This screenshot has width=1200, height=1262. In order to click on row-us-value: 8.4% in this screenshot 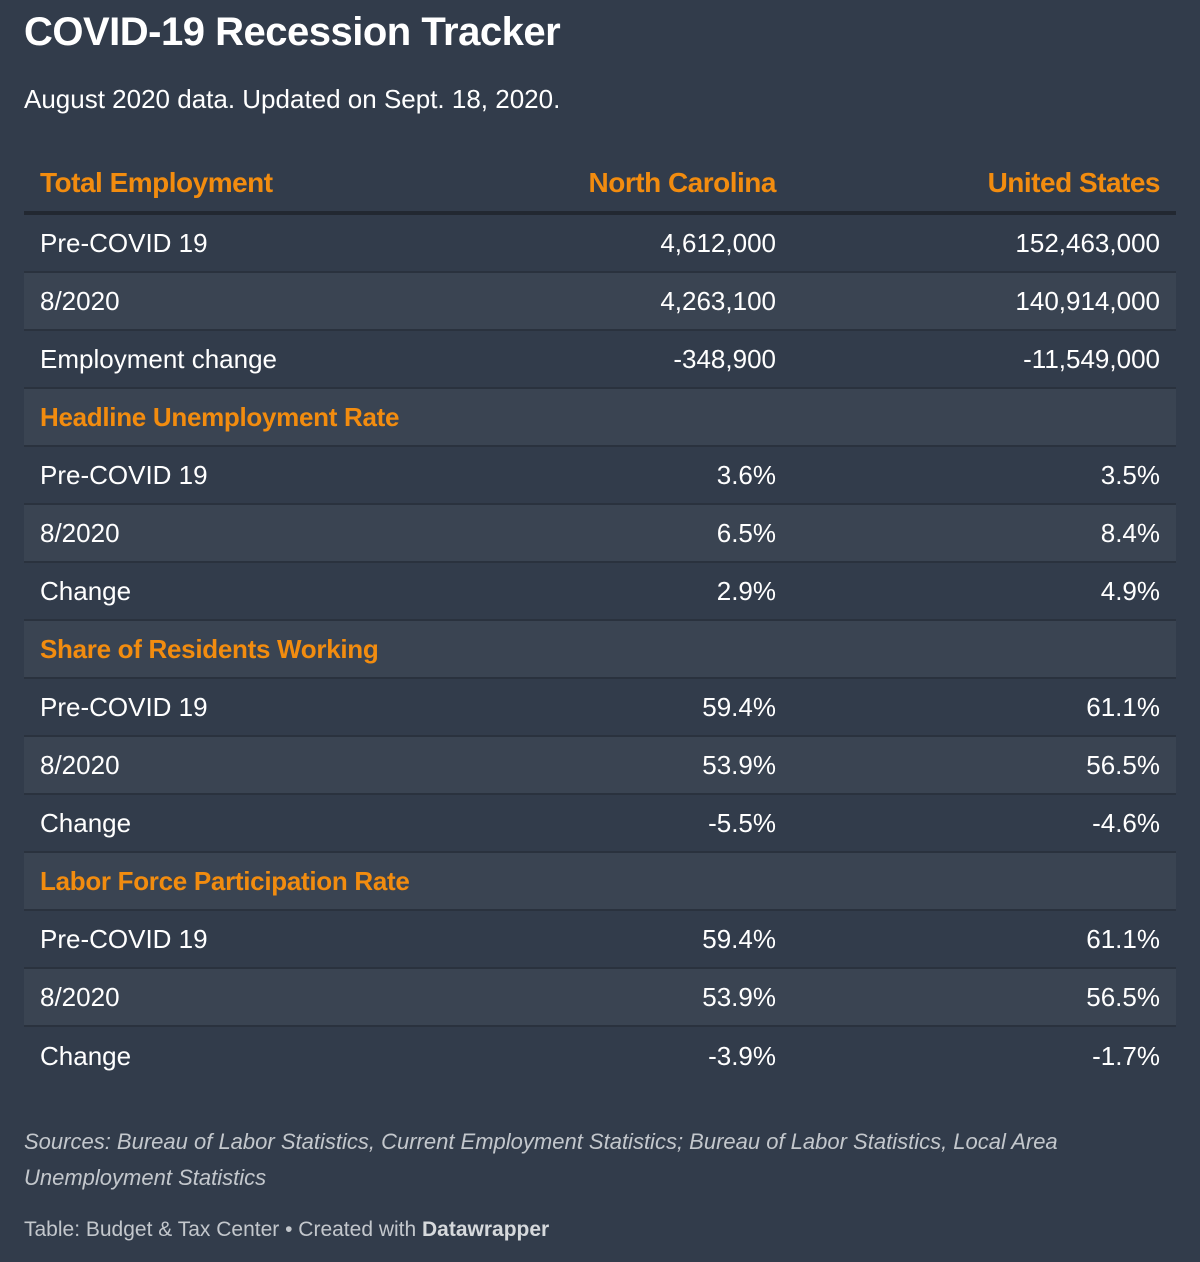, I will do `click(1130, 532)`.